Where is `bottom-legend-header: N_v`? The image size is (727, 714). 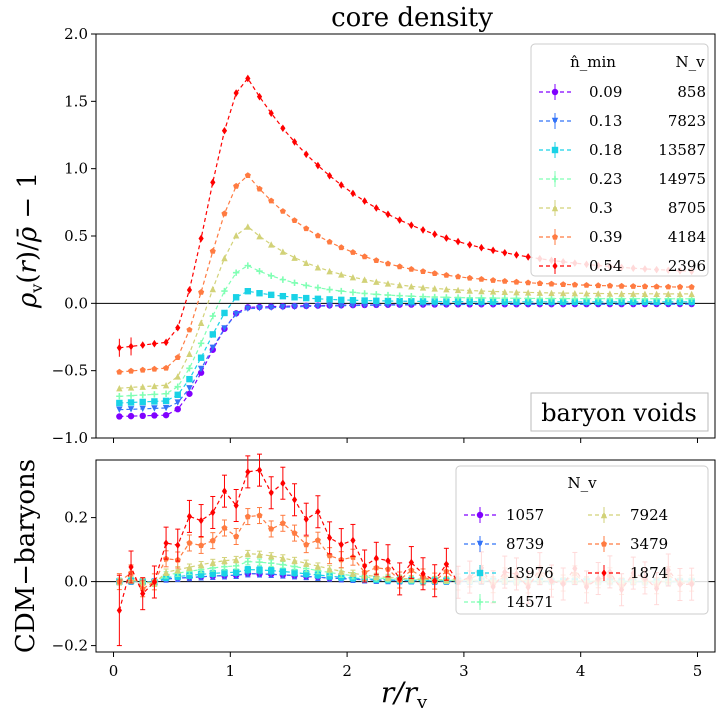
bottom-legend-header: N_v is located at coordinates (582, 483).